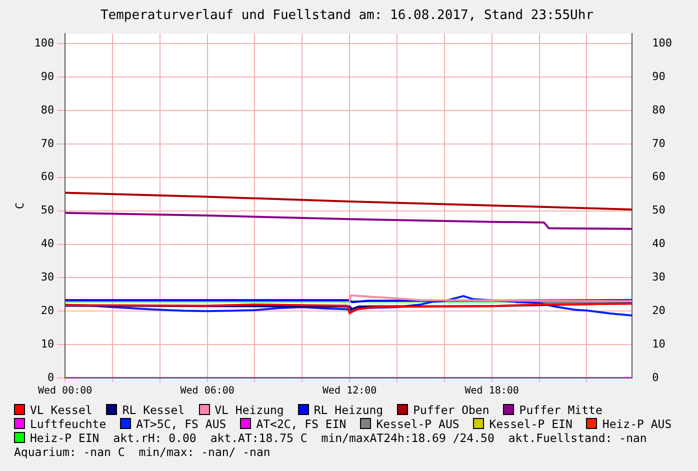 This screenshot has width=698, height=471. What do you see at coordinates (659, 109) in the screenshot?
I see `y2-tick-label: 80` at bounding box center [659, 109].